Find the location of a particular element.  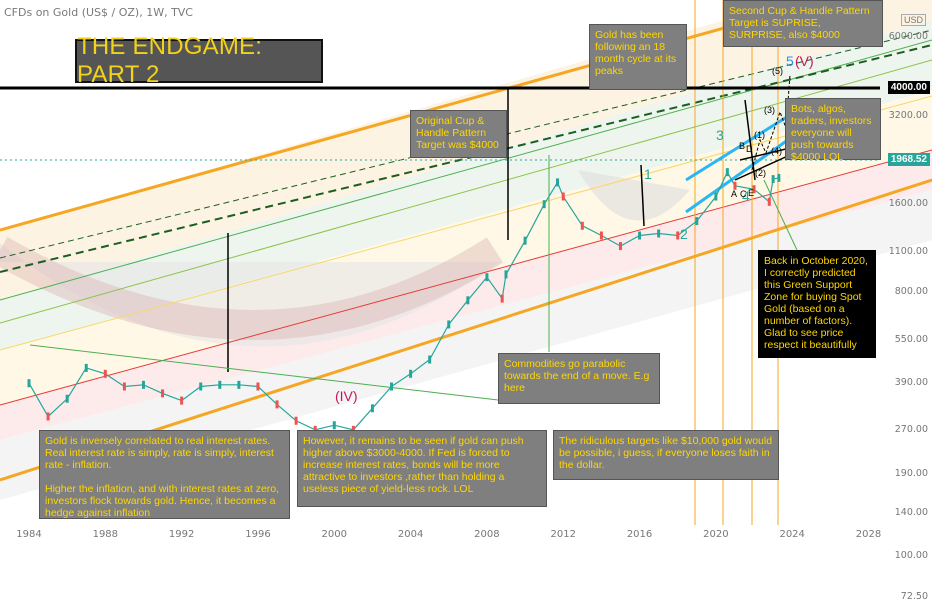

wave-label-c: C is located at coordinates (743, 194).